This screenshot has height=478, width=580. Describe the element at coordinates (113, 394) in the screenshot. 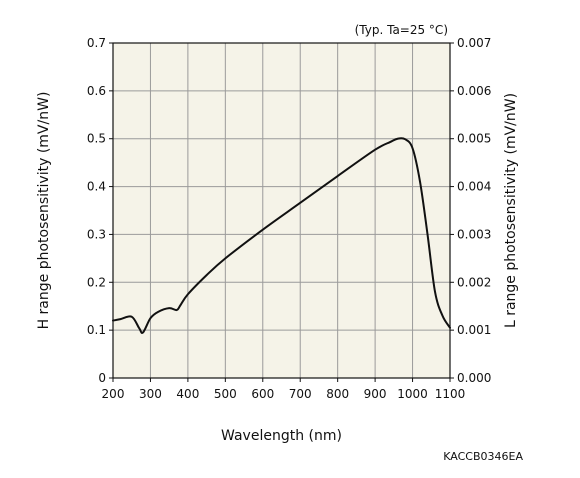

I see `x-tick-label: 200` at that location.